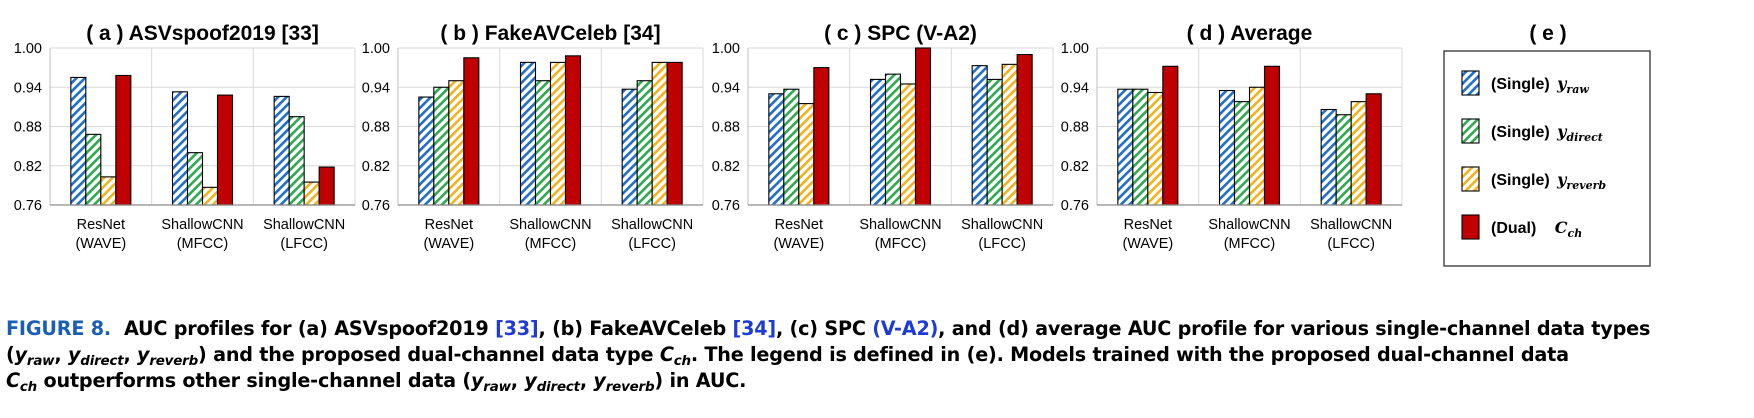  Describe the element at coordinates (1250, 33) in the screenshot. I see `chart-title: ( d ) Average` at that location.